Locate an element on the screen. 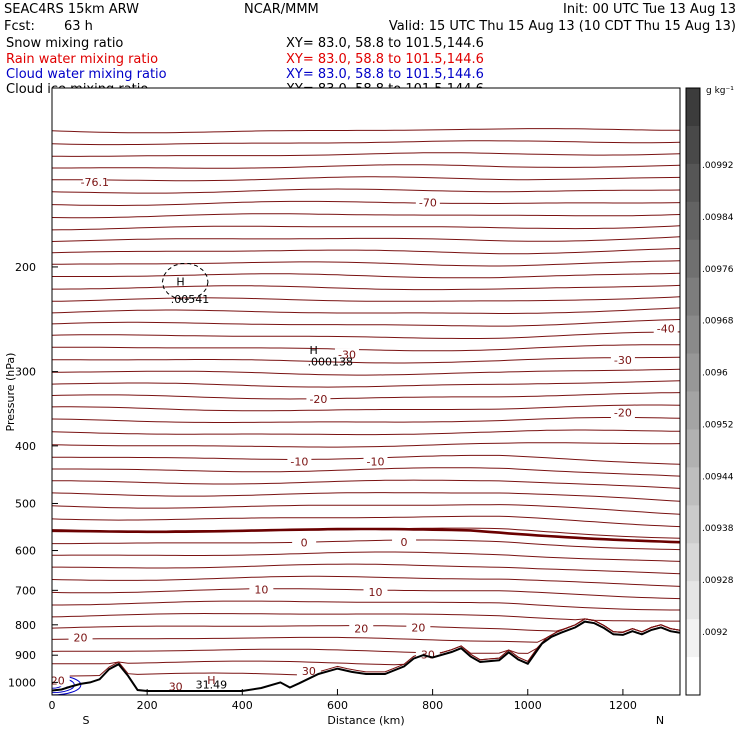 The image size is (740, 740). cloud-ice-contour is located at coordinates (185, 281).